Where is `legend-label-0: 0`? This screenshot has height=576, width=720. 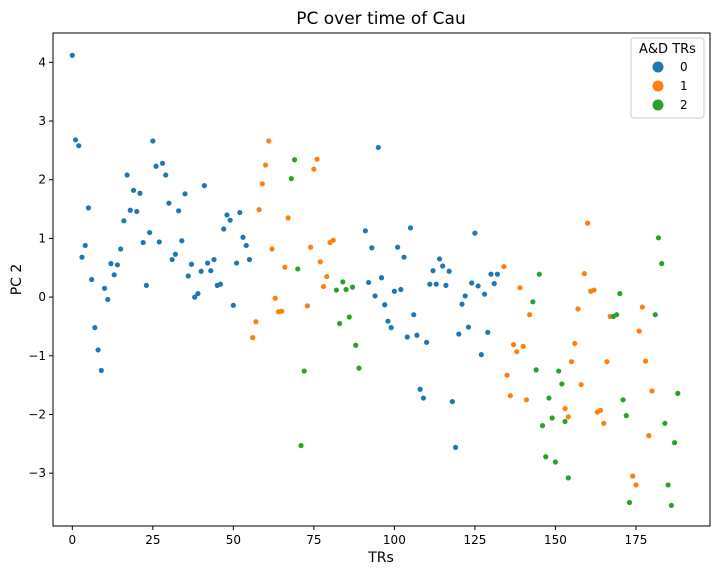
legend-label-0: 0 is located at coordinates (684, 67).